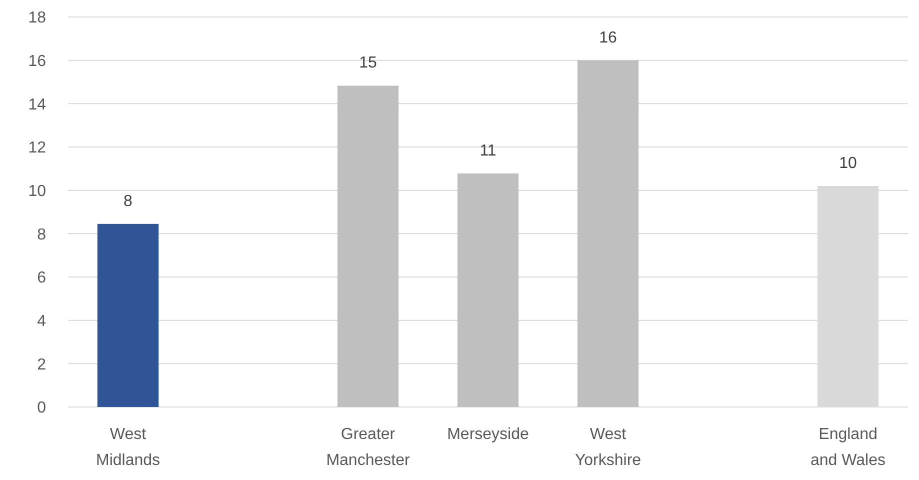 The image size is (919, 480). Describe the element at coordinates (41, 235) in the screenshot. I see `y-tick-label: 8` at that location.